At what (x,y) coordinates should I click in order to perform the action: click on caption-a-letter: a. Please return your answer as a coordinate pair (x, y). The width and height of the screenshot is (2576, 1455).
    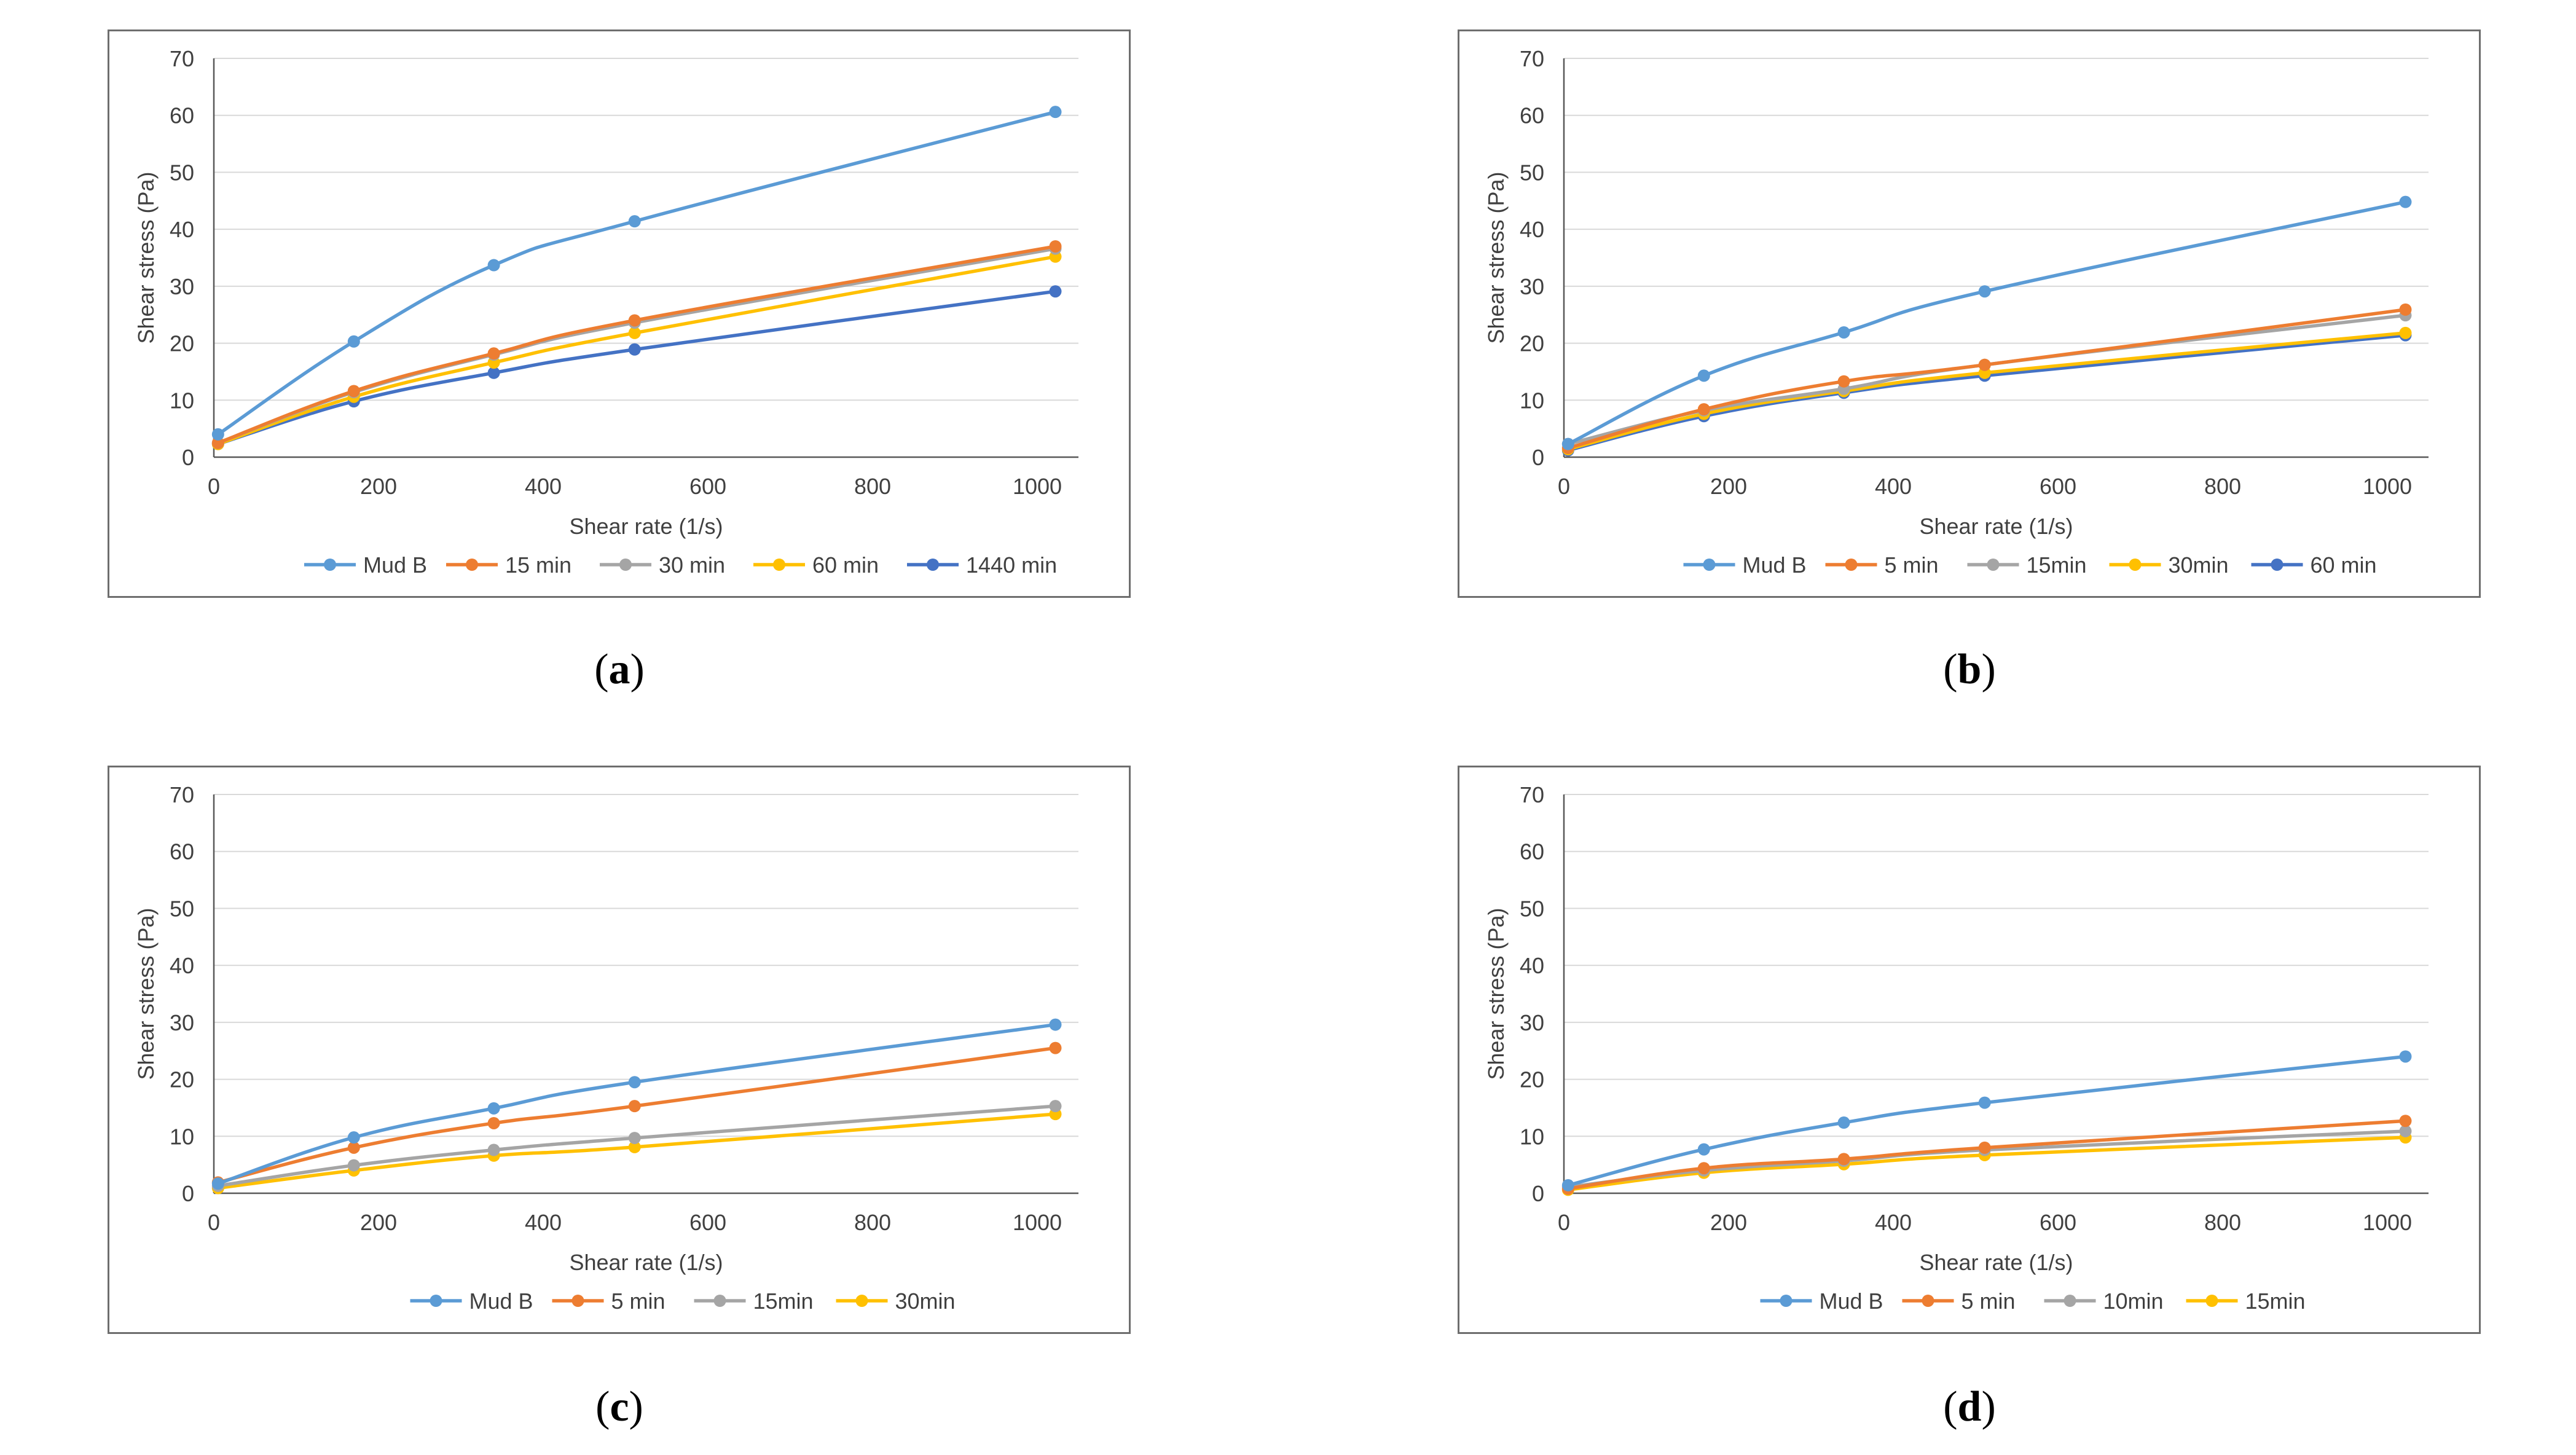
    Looking at the image, I should click on (619, 669).